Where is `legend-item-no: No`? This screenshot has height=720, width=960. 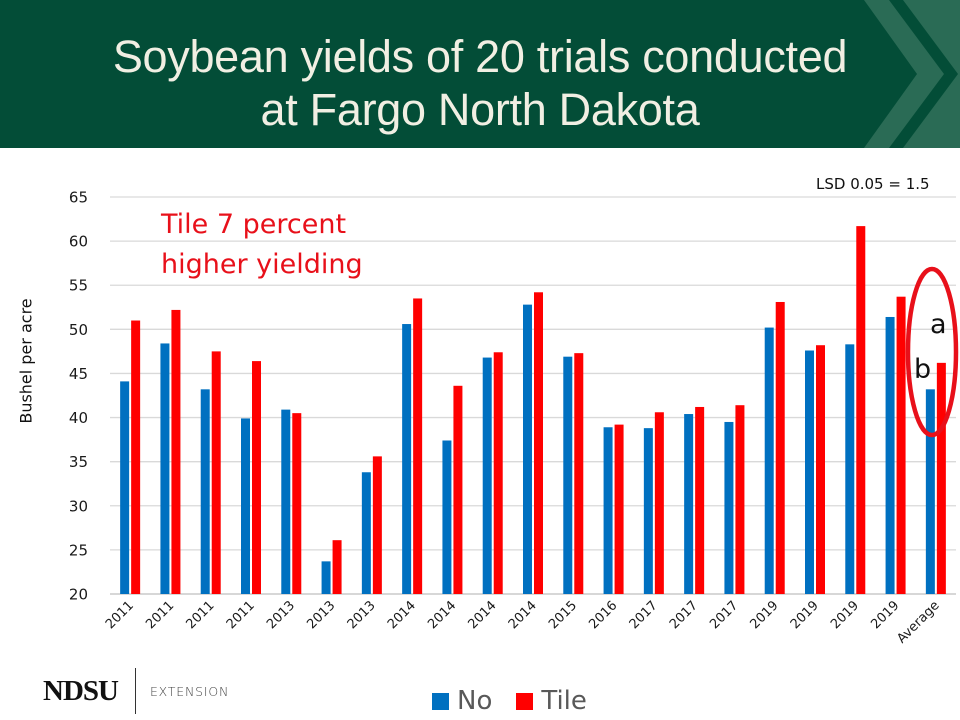 legend-item-no: No is located at coordinates (462, 701).